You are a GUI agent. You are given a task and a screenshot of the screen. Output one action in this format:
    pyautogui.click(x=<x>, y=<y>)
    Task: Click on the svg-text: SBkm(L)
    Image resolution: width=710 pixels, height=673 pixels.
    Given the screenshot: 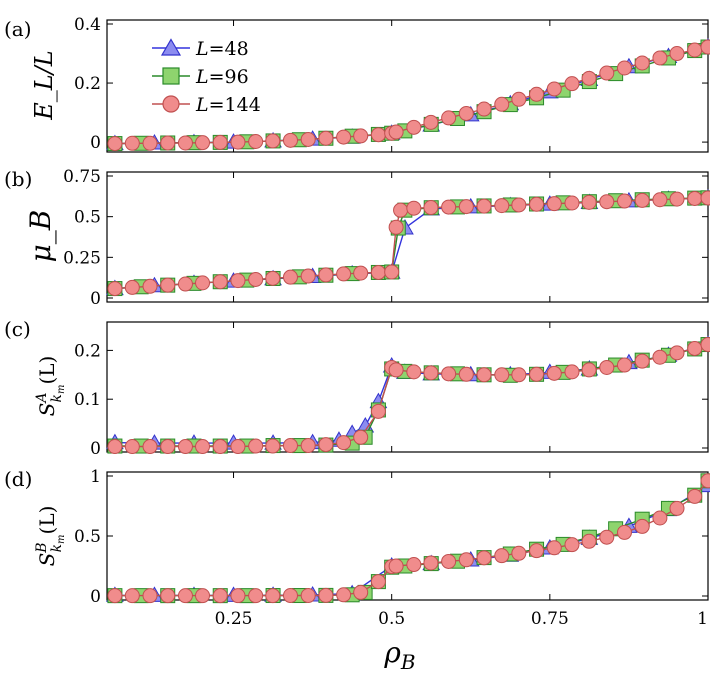 What is the action you would take?
    pyautogui.click(x=50, y=536)
    